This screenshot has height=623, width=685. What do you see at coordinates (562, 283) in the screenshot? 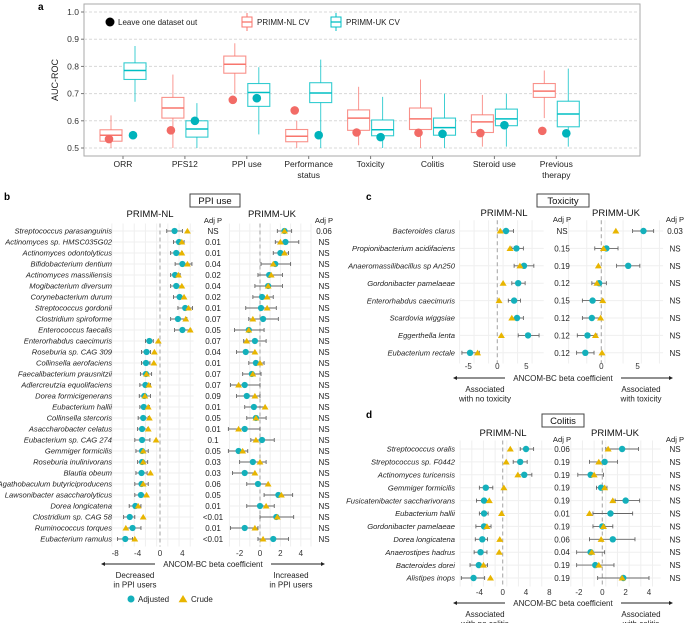
I see `adj-p-value: 0.12` at bounding box center [562, 283].